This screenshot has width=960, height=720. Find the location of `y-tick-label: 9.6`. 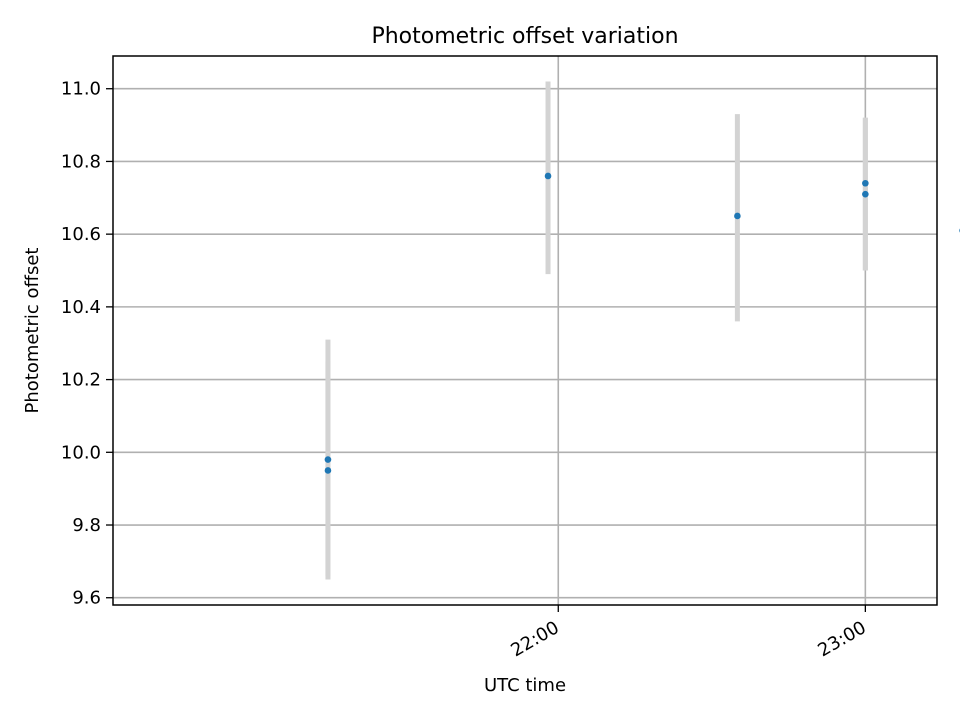

y-tick-label: 9.6 is located at coordinates (86, 598).